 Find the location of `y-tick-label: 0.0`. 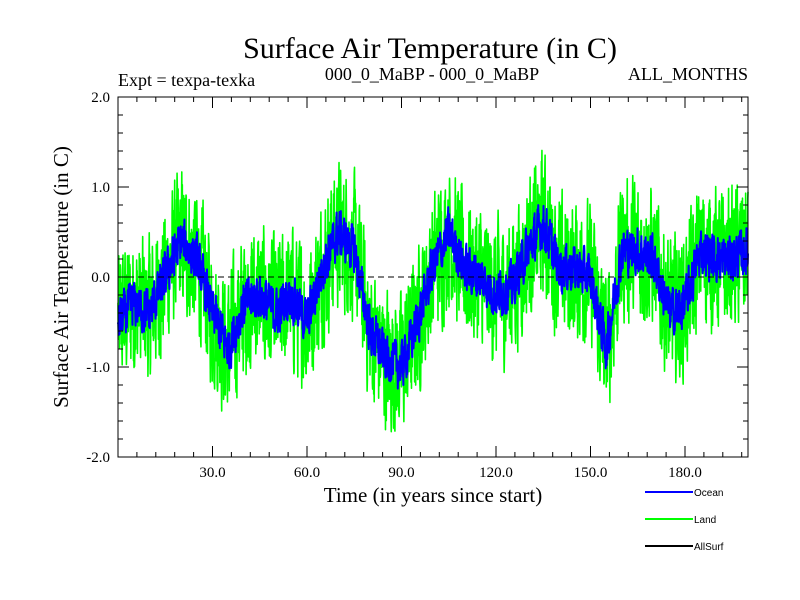

y-tick-label: 0.0 is located at coordinates (100, 278).